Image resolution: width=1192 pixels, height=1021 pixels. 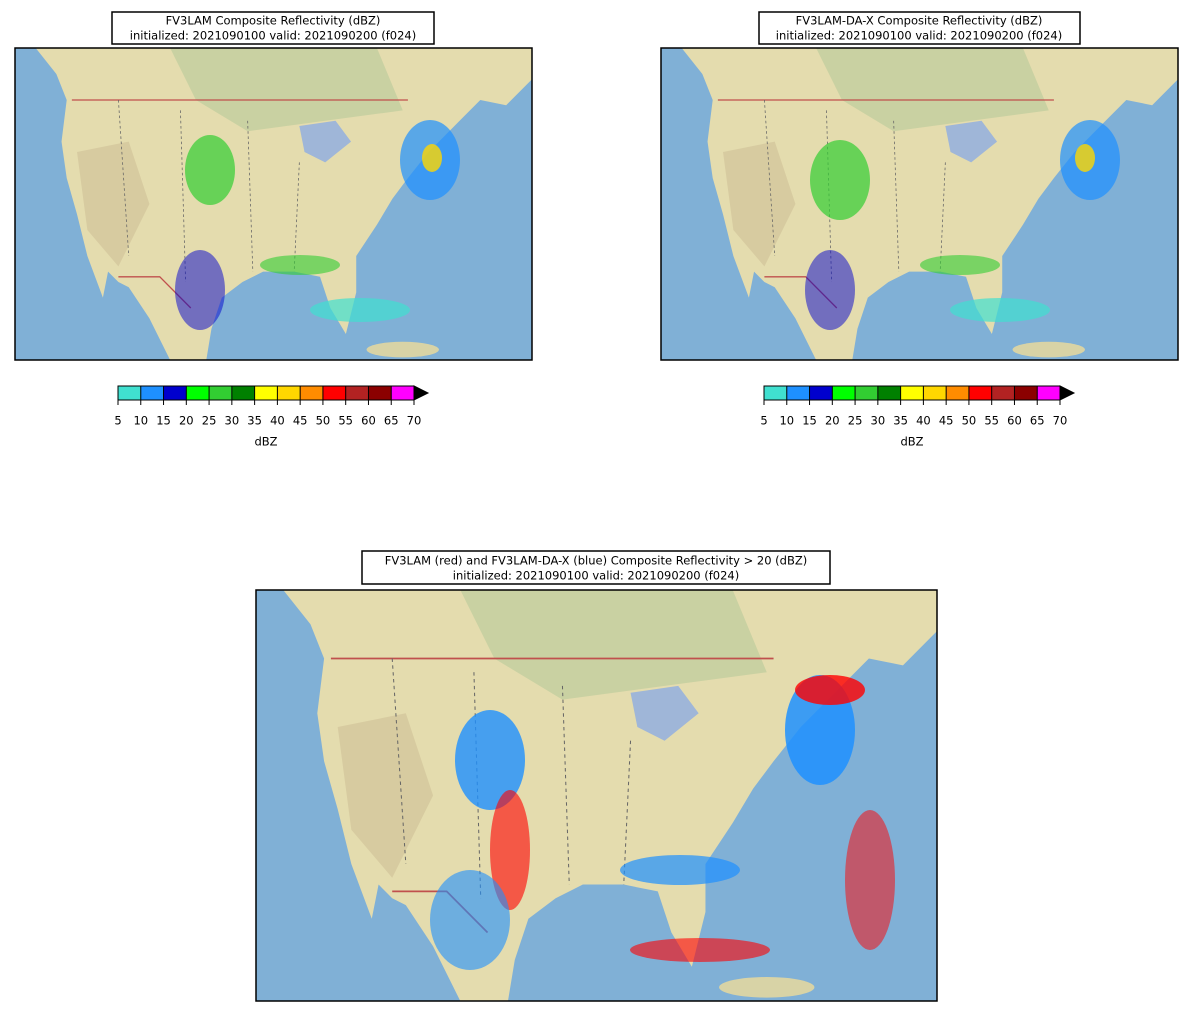 I want to click on panel-title: FV3LAM-DA-X Composite Reflectivity (dBZ), so click(x=919, y=21).